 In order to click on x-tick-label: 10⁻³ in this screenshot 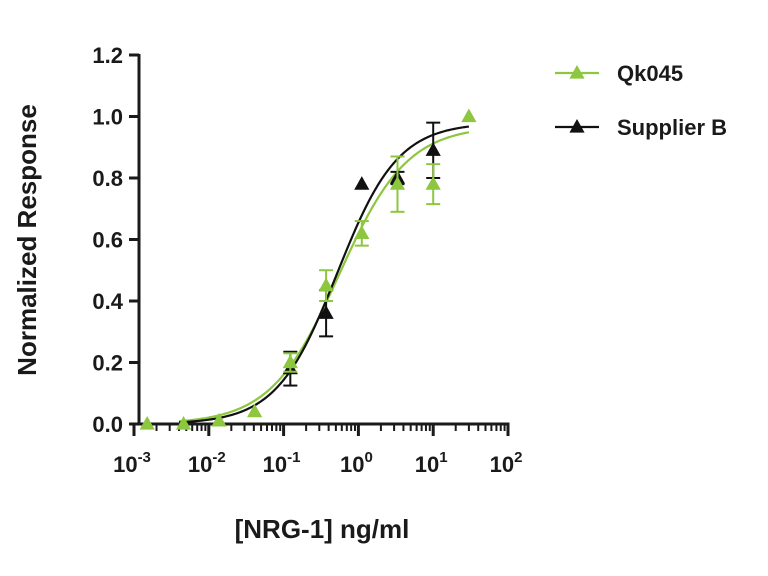, I will do `click(132, 463)`.